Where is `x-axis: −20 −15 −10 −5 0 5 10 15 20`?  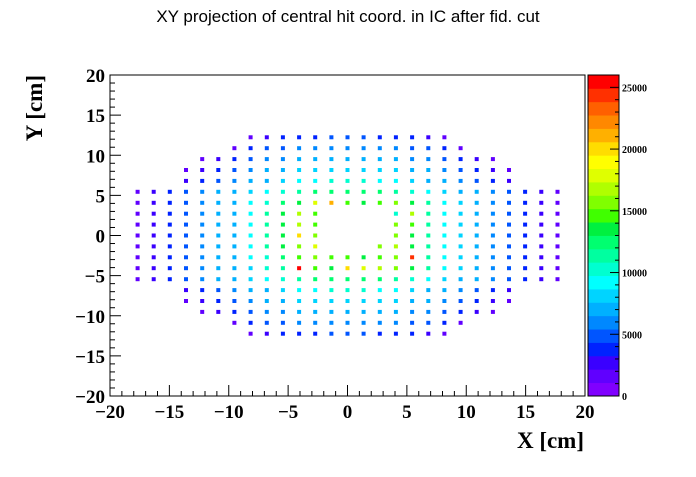 x-axis: −20 −15 −10 −5 0 5 10 15 20 is located at coordinates (345, 404).